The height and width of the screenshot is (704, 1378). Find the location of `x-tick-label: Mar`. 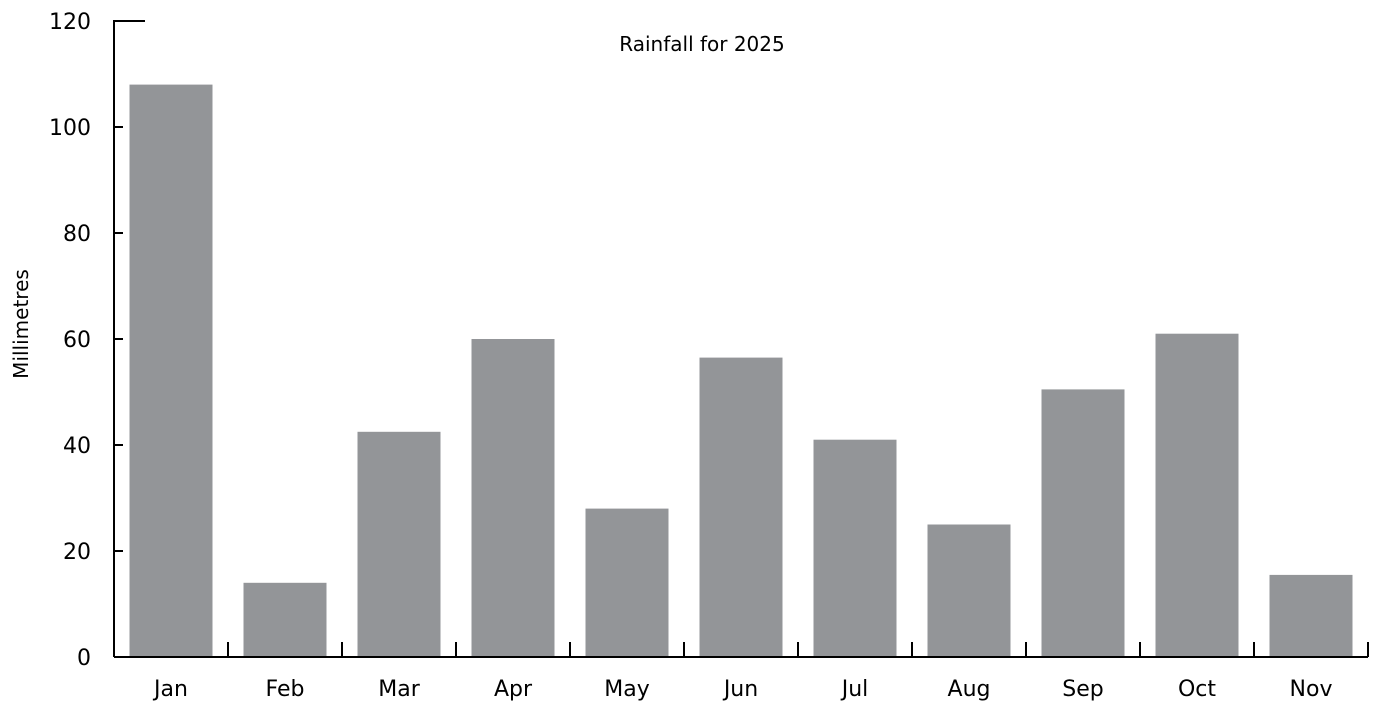

x-tick-label: Mar is located at coordinates (399, 689).